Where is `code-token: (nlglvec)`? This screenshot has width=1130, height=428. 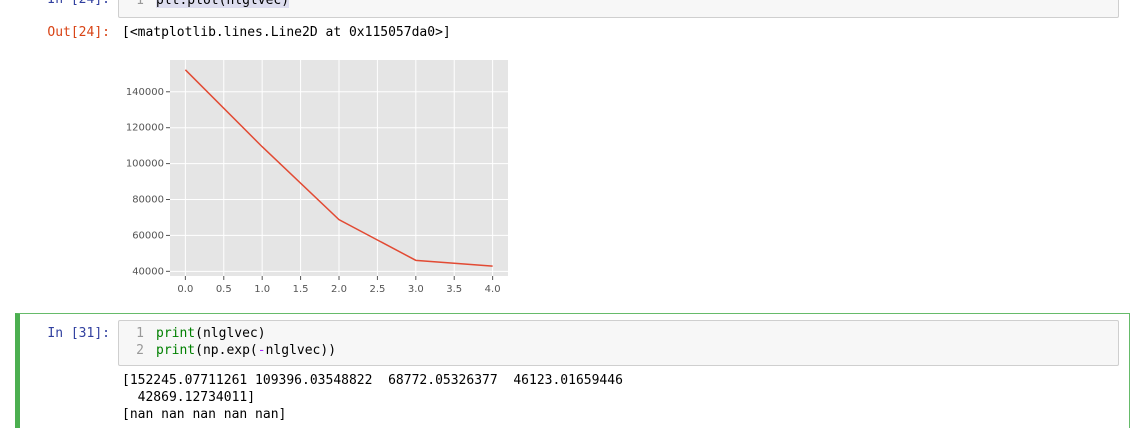
code-token: (nlglvec) is located at coordinates (230, 333).